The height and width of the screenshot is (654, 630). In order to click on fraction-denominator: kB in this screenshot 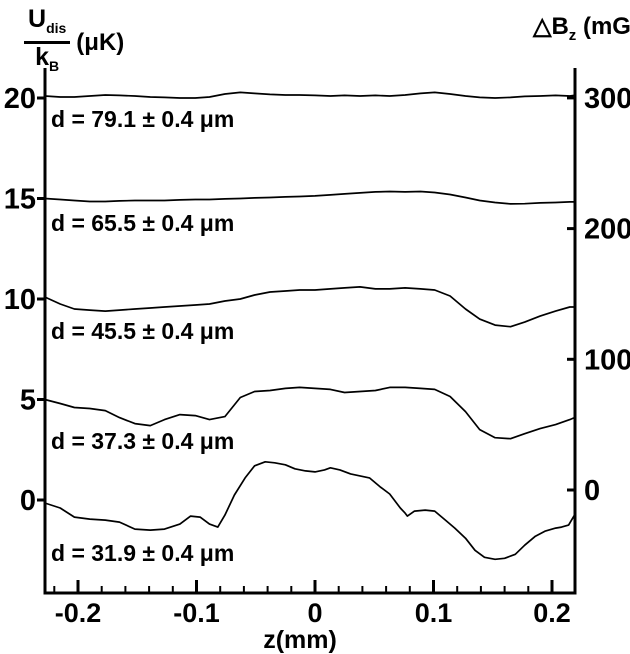, I will do `click(47, 58)`.